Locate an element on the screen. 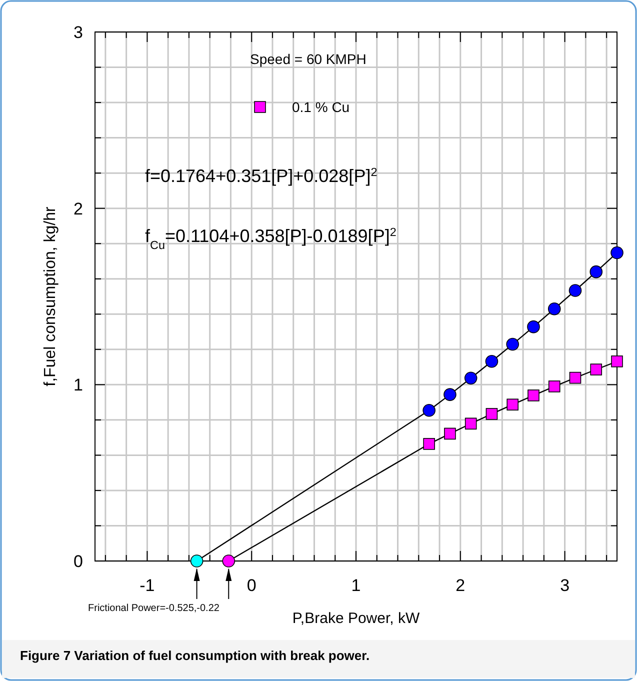 This screenshot has height=681, width=637. annotation: f$_{Cu}$=0.1104+0.358[P]-0.0189[P]$^{2}$ is located at coordinates (270, 239).